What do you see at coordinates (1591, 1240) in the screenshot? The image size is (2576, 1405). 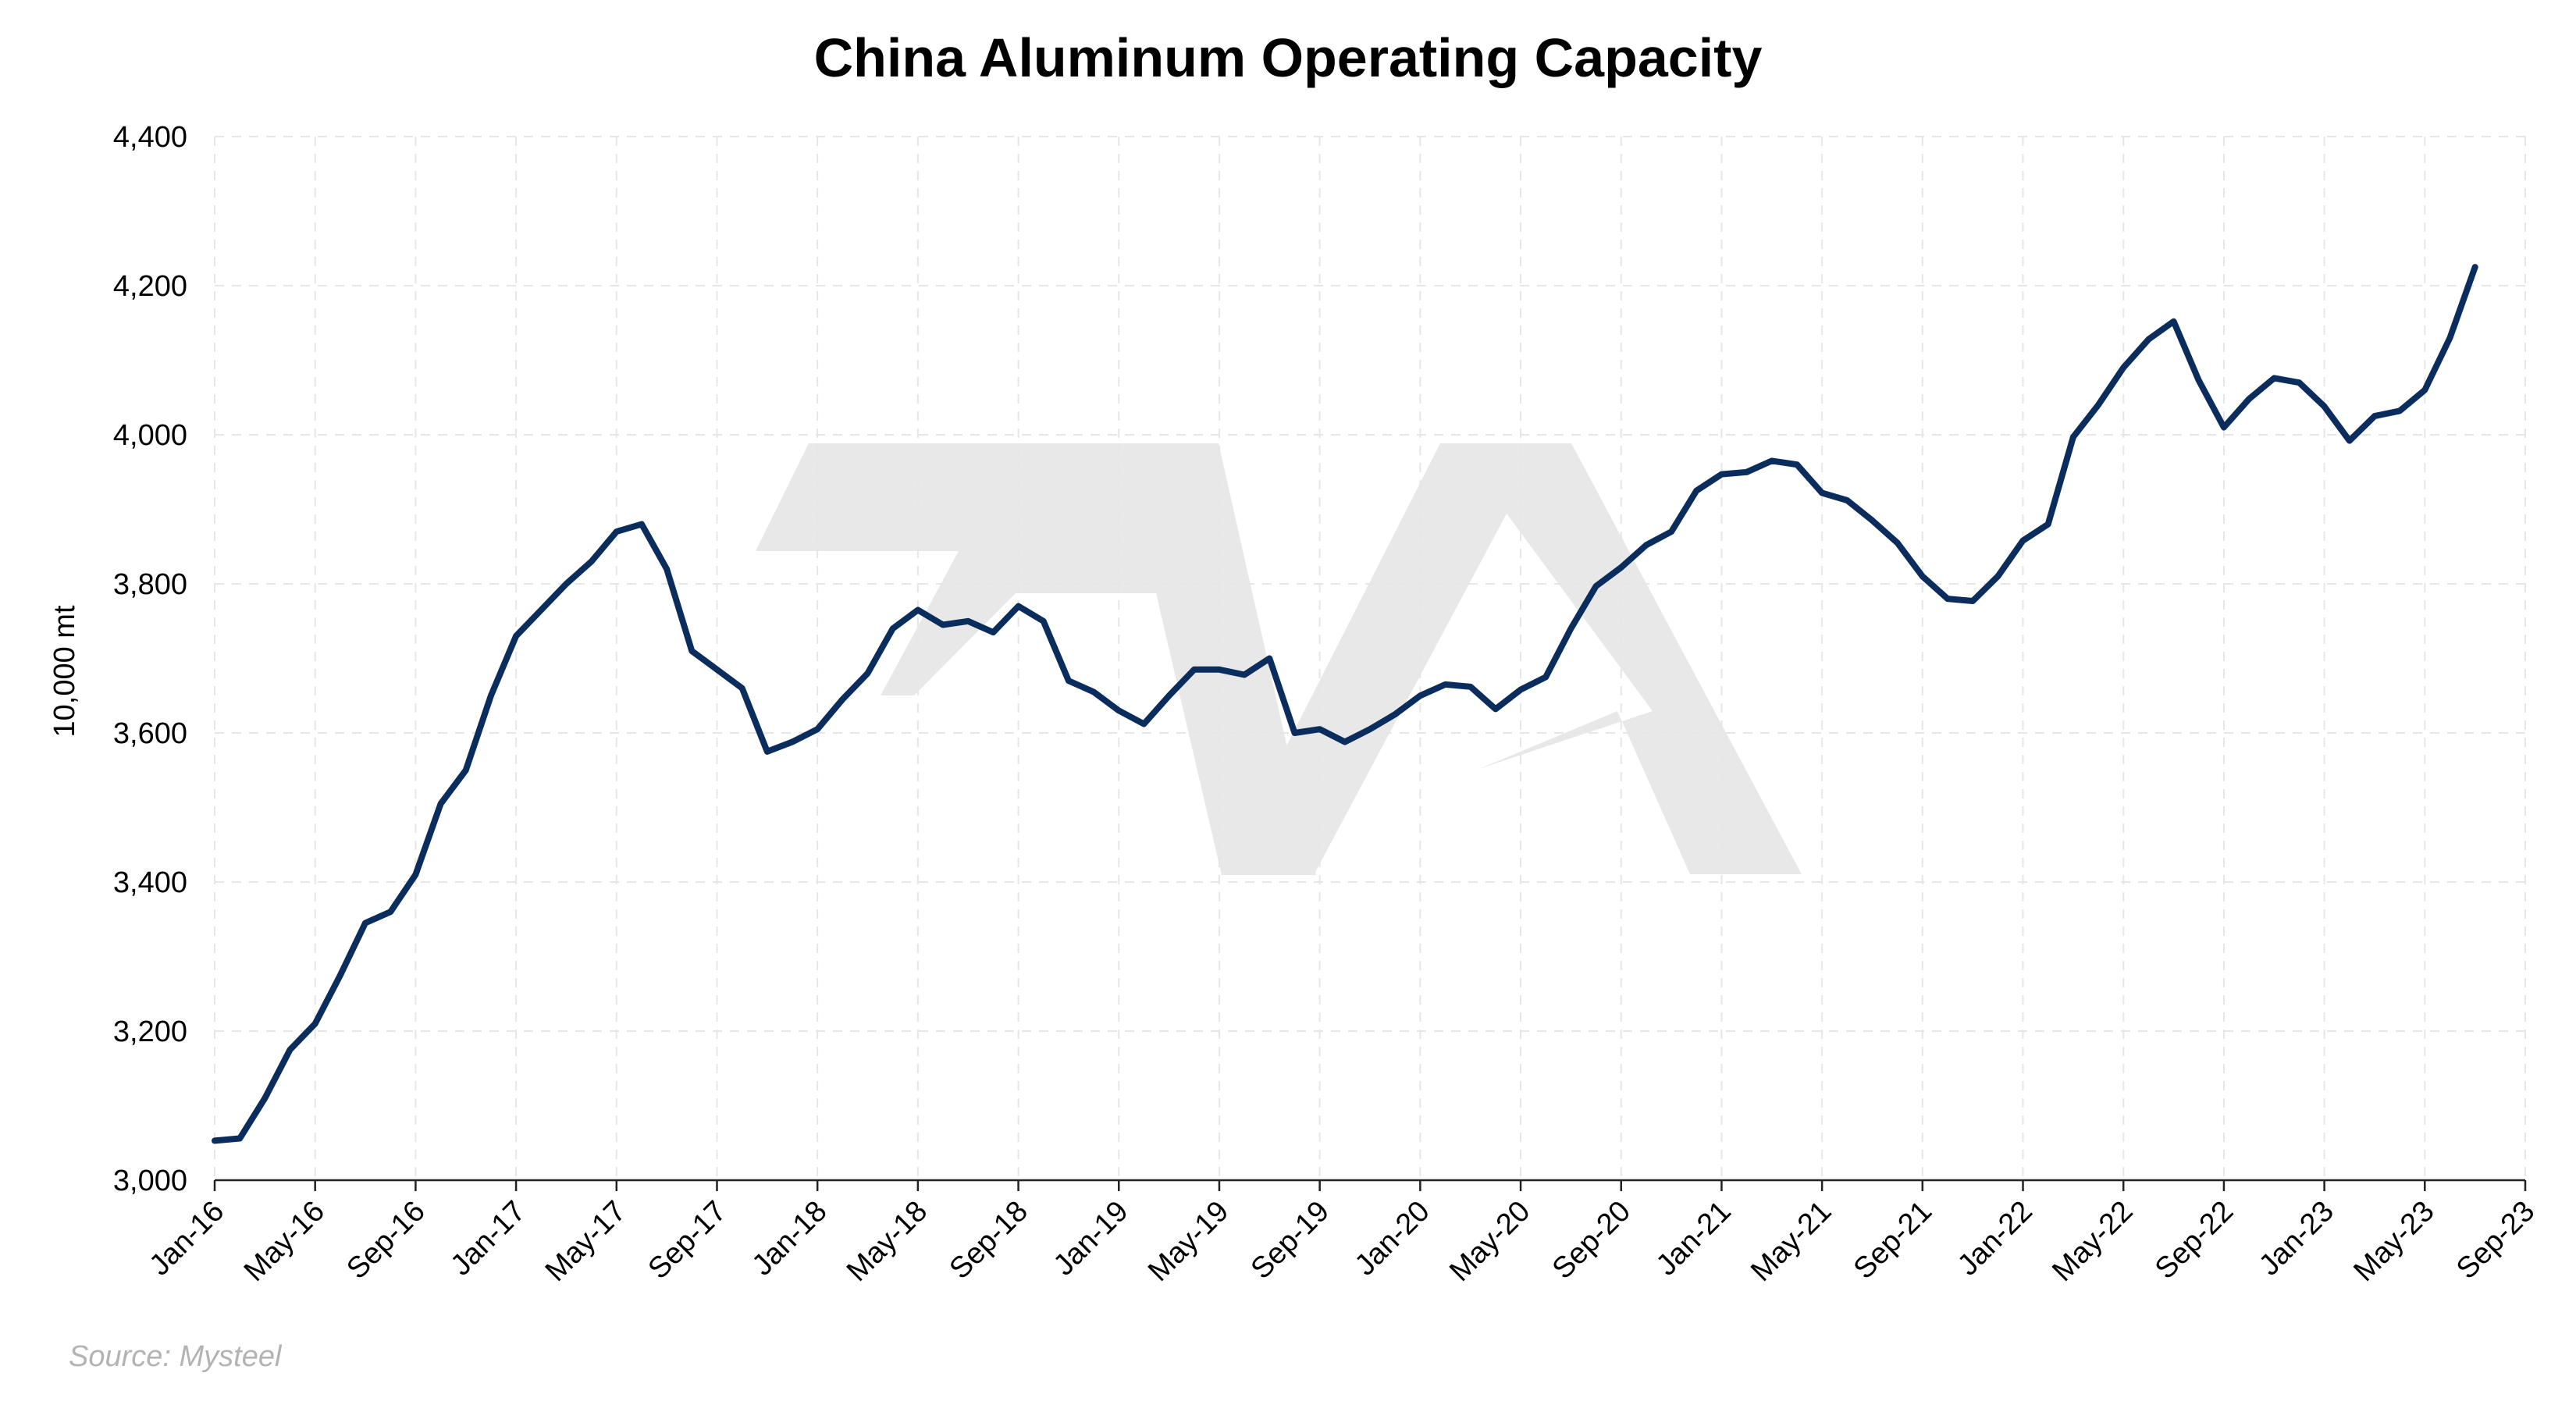 I see `x-tick-label: Sep-20` at bounding box center [1591, 1240].